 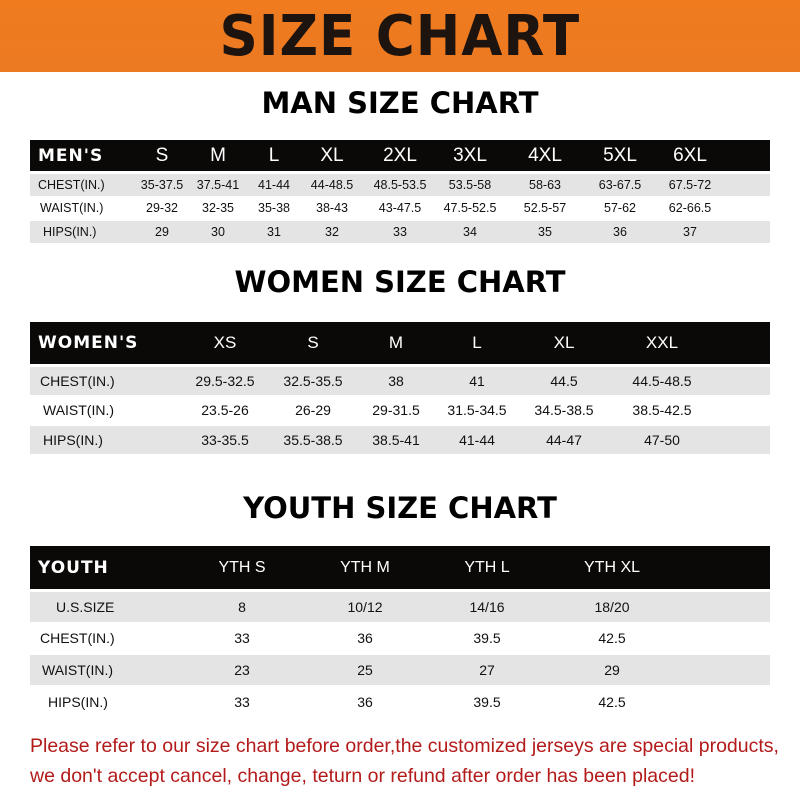 I want to click on table-cell: 53.5-58, so click(x=470, y=185).